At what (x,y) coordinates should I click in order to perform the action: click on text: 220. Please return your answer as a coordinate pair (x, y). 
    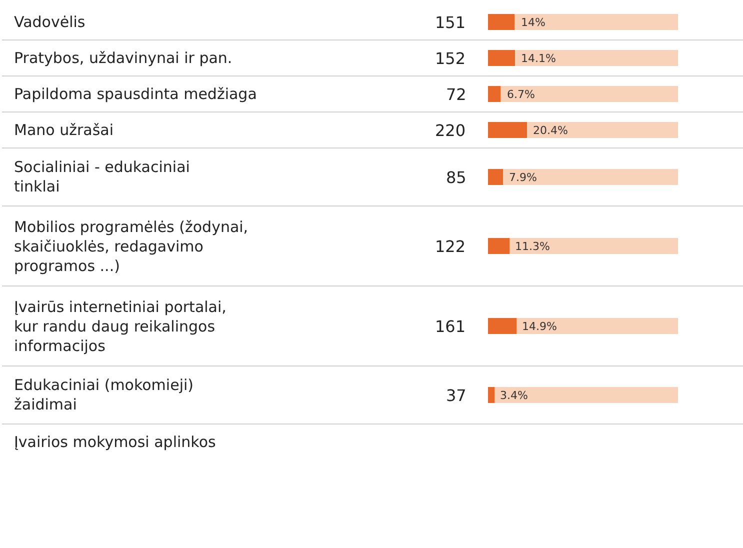
    Looking at the image, I should click on (450, 130).